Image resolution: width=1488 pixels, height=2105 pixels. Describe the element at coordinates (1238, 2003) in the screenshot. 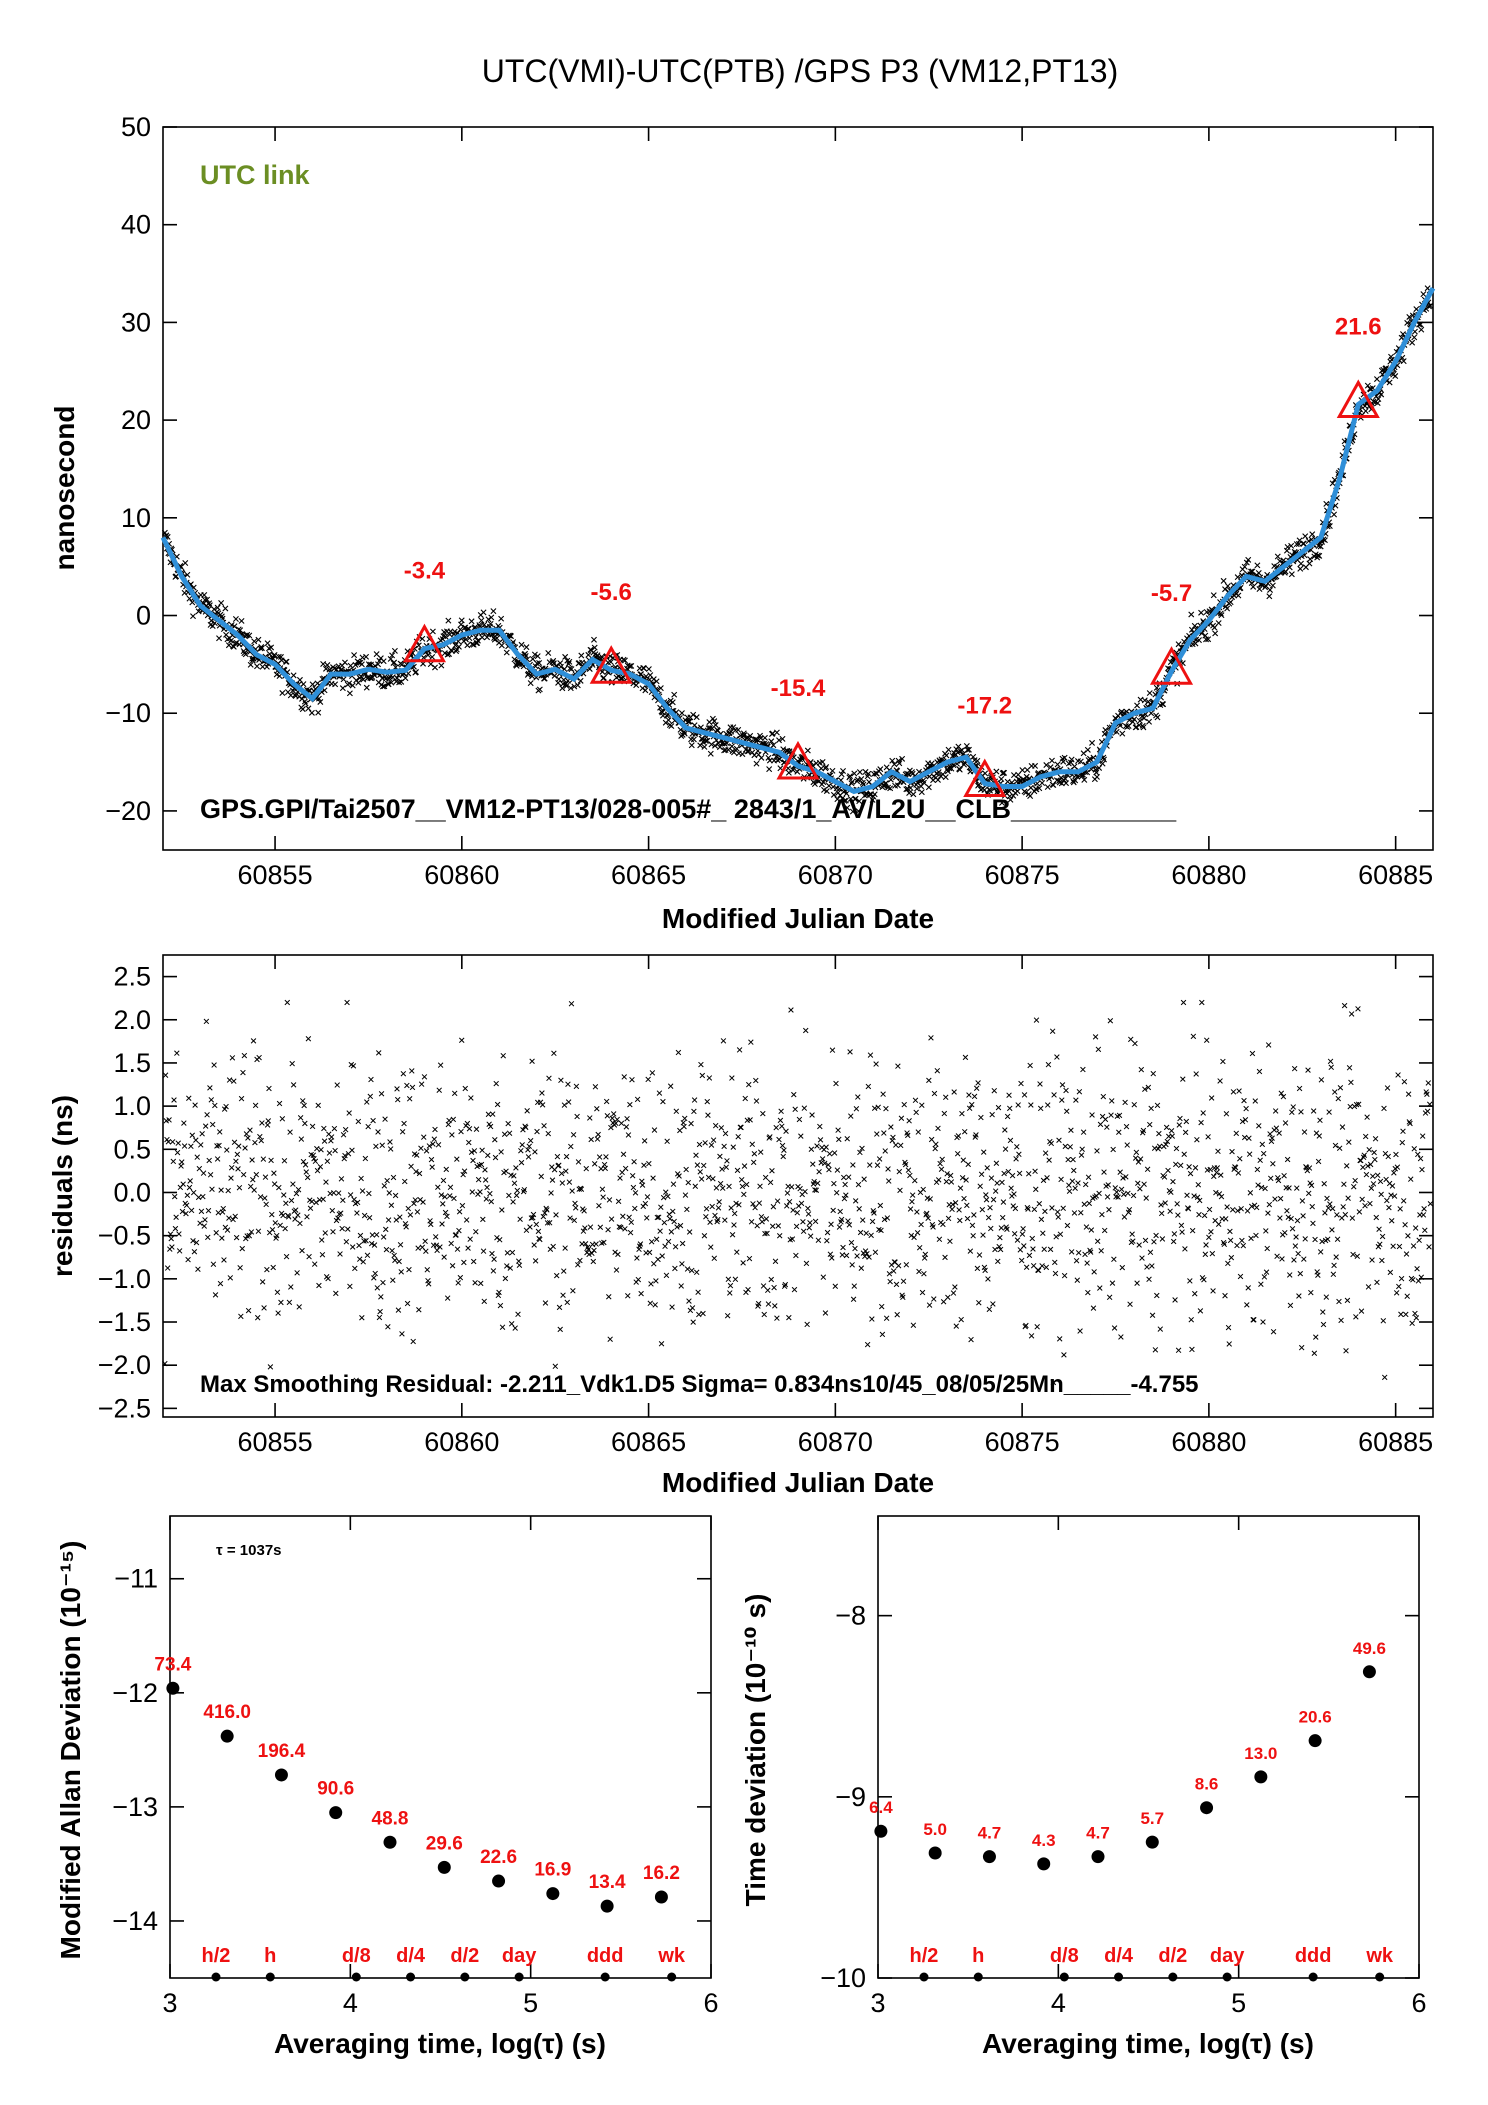

I see `x-tick-label: 5` at that location.